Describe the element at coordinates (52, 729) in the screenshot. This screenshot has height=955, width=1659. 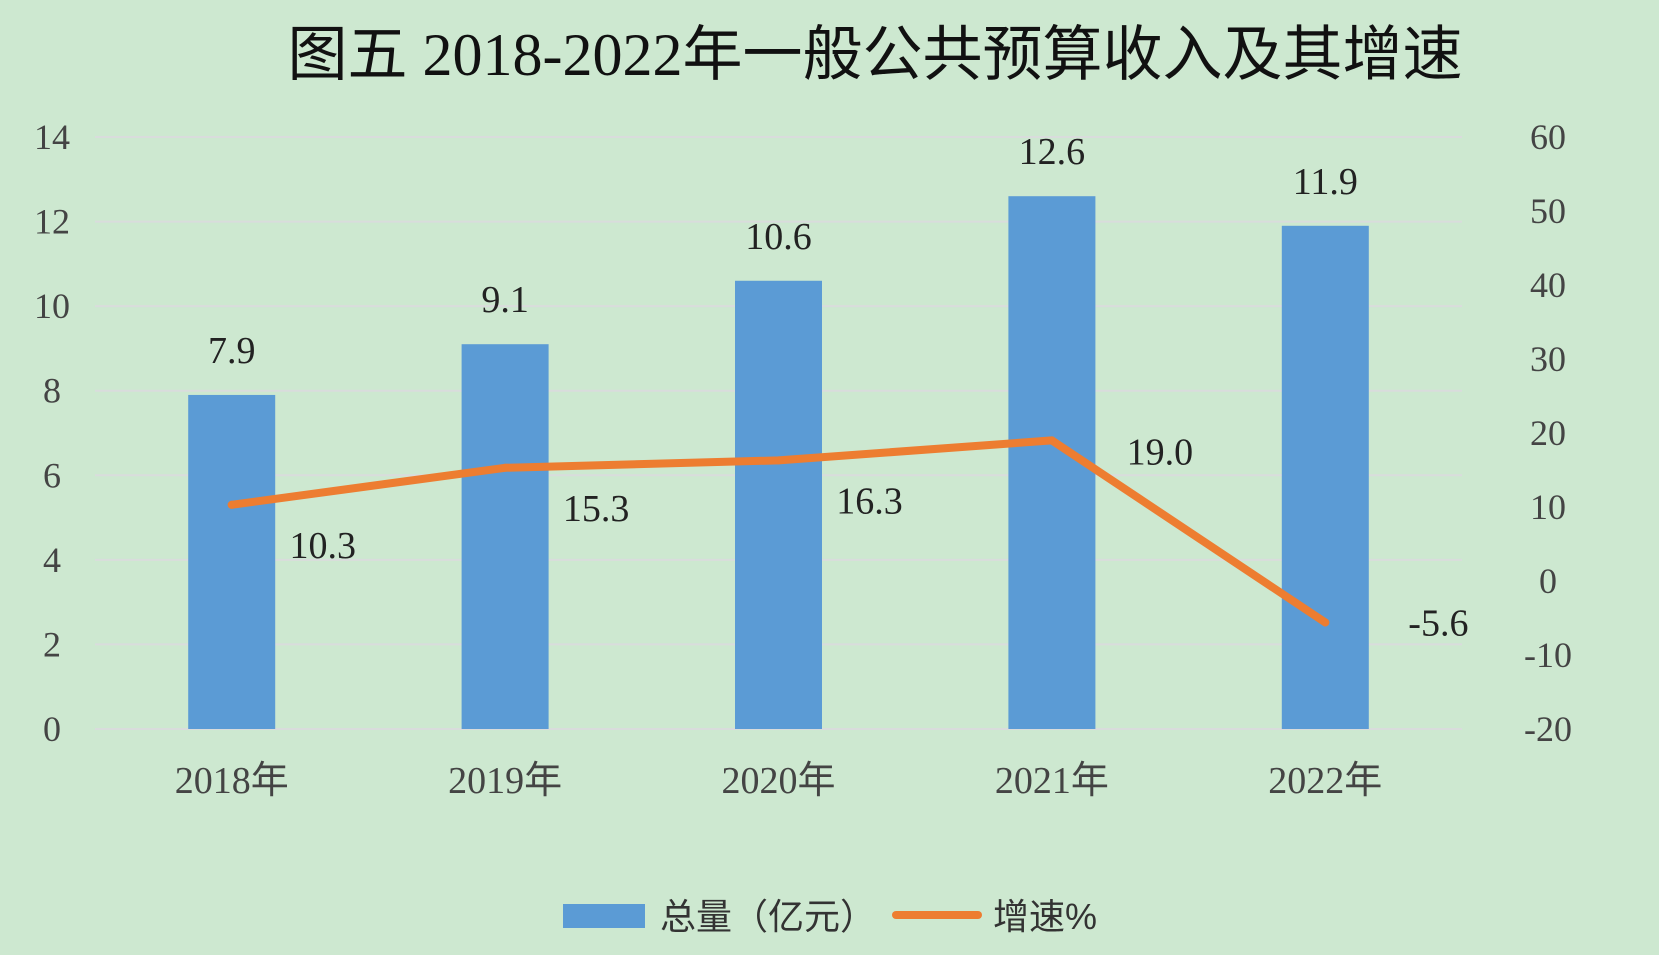
I see `left-tick-label: 0` at that location.